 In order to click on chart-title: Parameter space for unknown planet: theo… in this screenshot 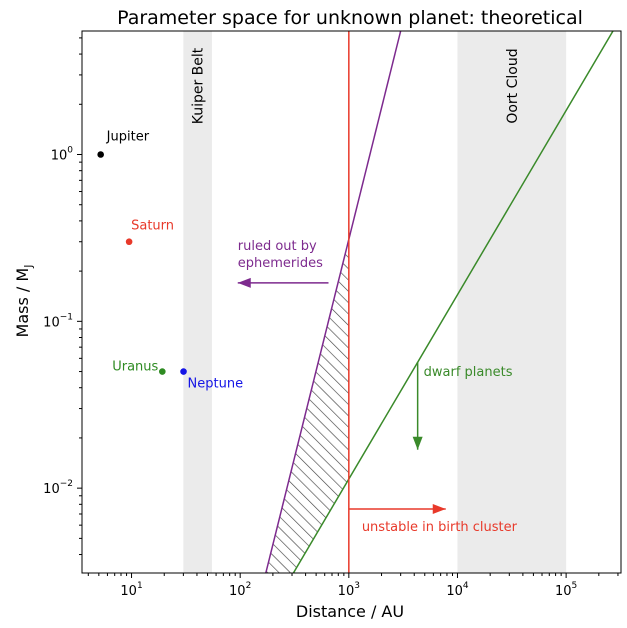, I will do `click(350, 18)`.